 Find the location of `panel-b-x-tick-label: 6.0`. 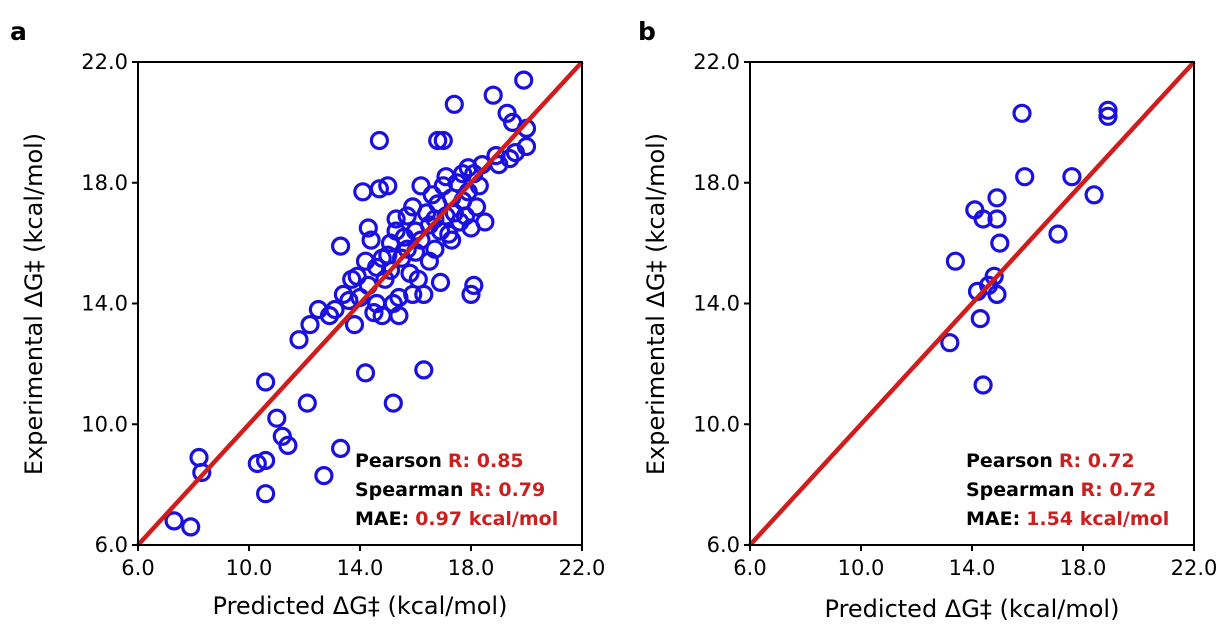

panel-b-x-tick-label: 6.0 is located at coordinates (749, 568).